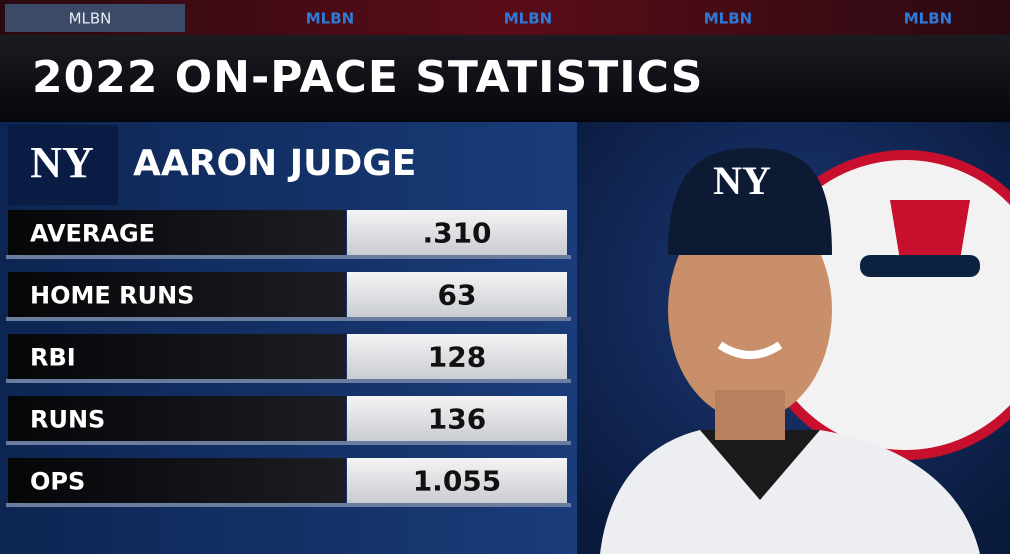 The width and height of the screenshot is (1010, 554). Describe the element at coordinates (367, 77) in the screenshot. I see `title: 2022 ON-PACE STATISTICS` at that location.